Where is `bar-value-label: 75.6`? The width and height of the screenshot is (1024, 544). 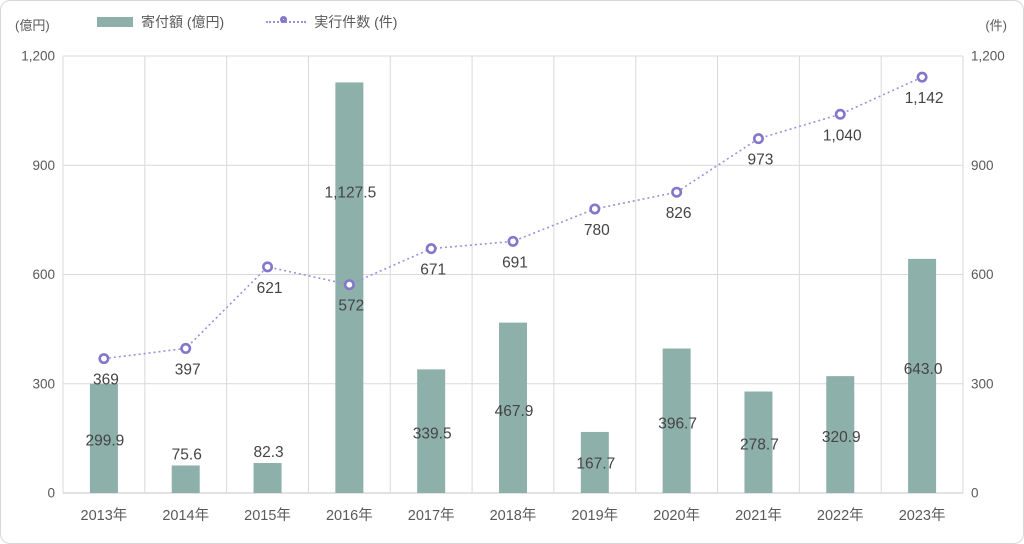 bar-value-label: 75.6 is located at coordinates (187, 454).